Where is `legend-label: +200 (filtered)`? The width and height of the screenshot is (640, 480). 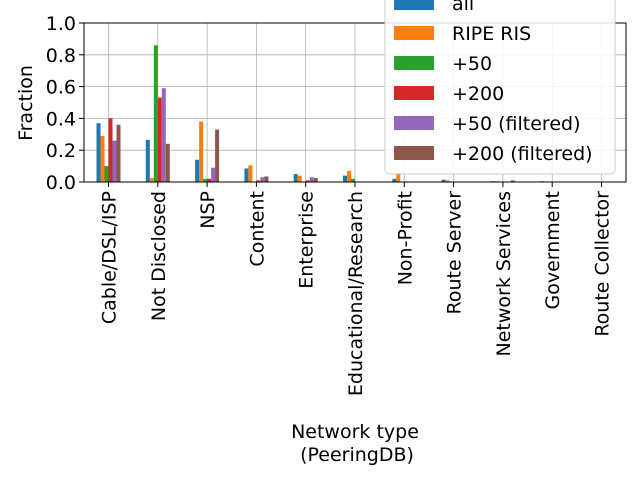 legend-label: +200 (filtered) is located at coordinates (522, 154).